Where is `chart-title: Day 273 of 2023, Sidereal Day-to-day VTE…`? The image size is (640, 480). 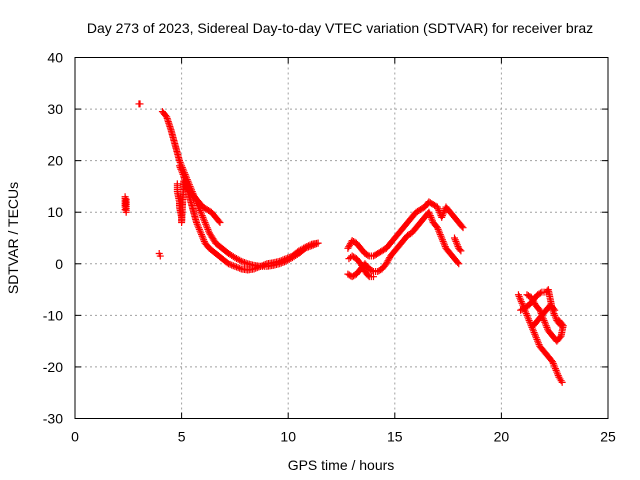
chart-title: Day 273 of 2023, Sidereal Day-to-day VTE… is located at coordinates (340, 28).